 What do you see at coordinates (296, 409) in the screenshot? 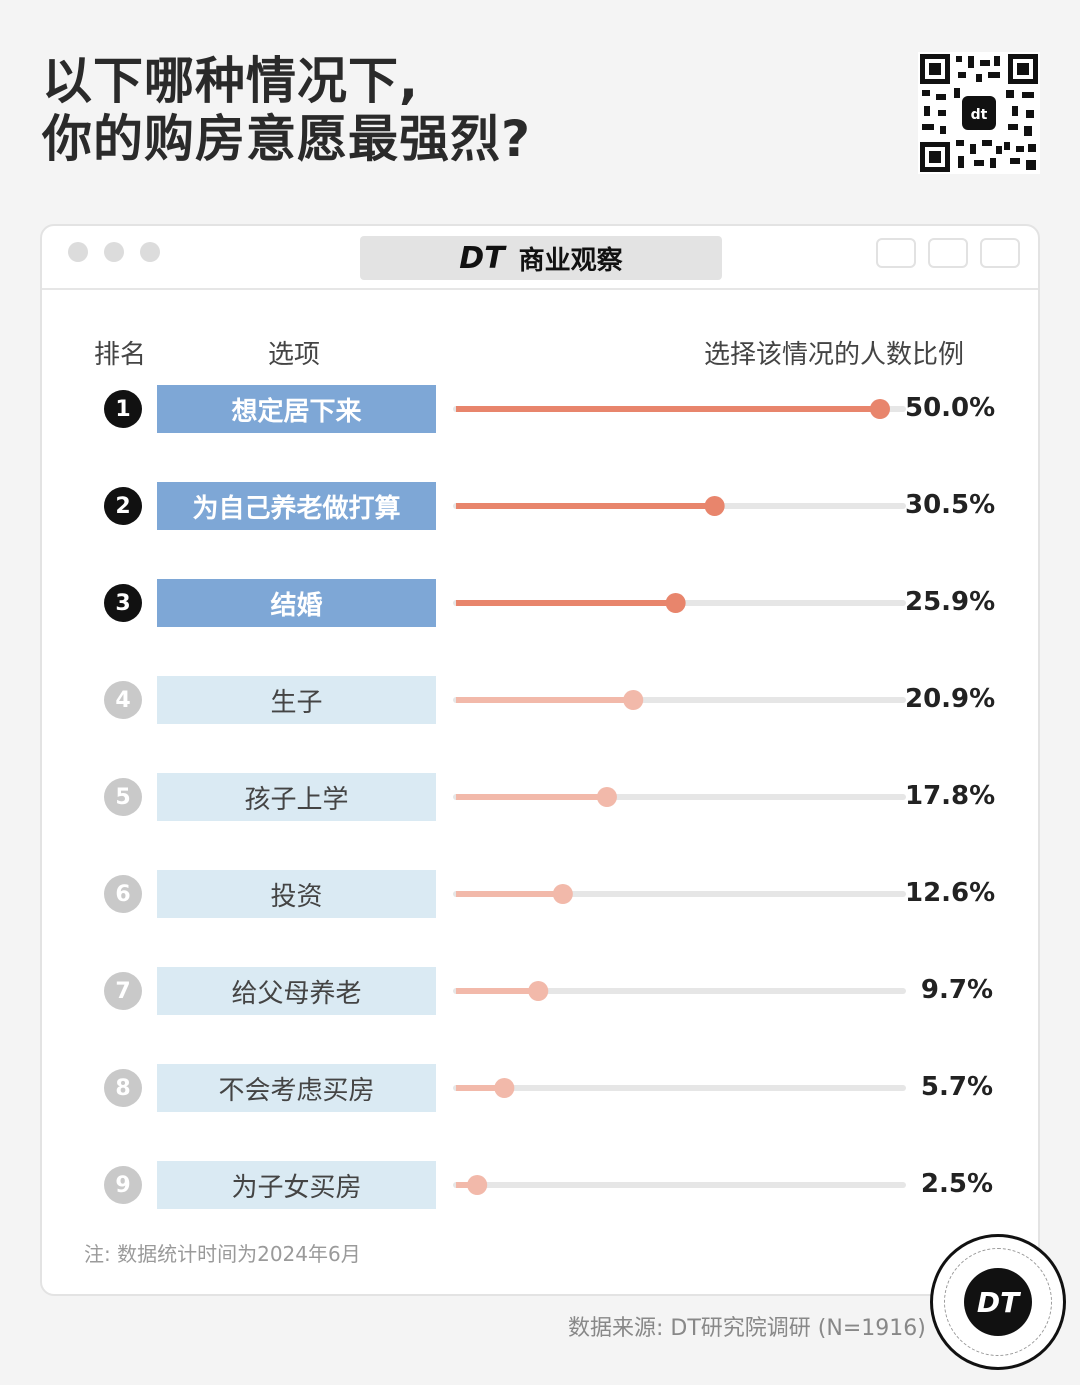
I see `category-label: 想定居下来` at bounding box center [296, 409].